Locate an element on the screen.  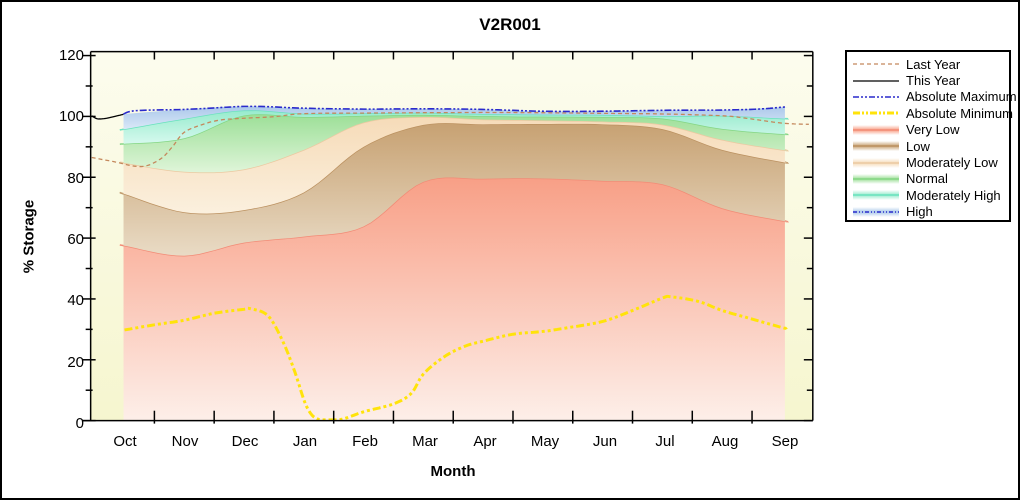
x-tick-label-jan: Jan is located at coordinates (305, 441).